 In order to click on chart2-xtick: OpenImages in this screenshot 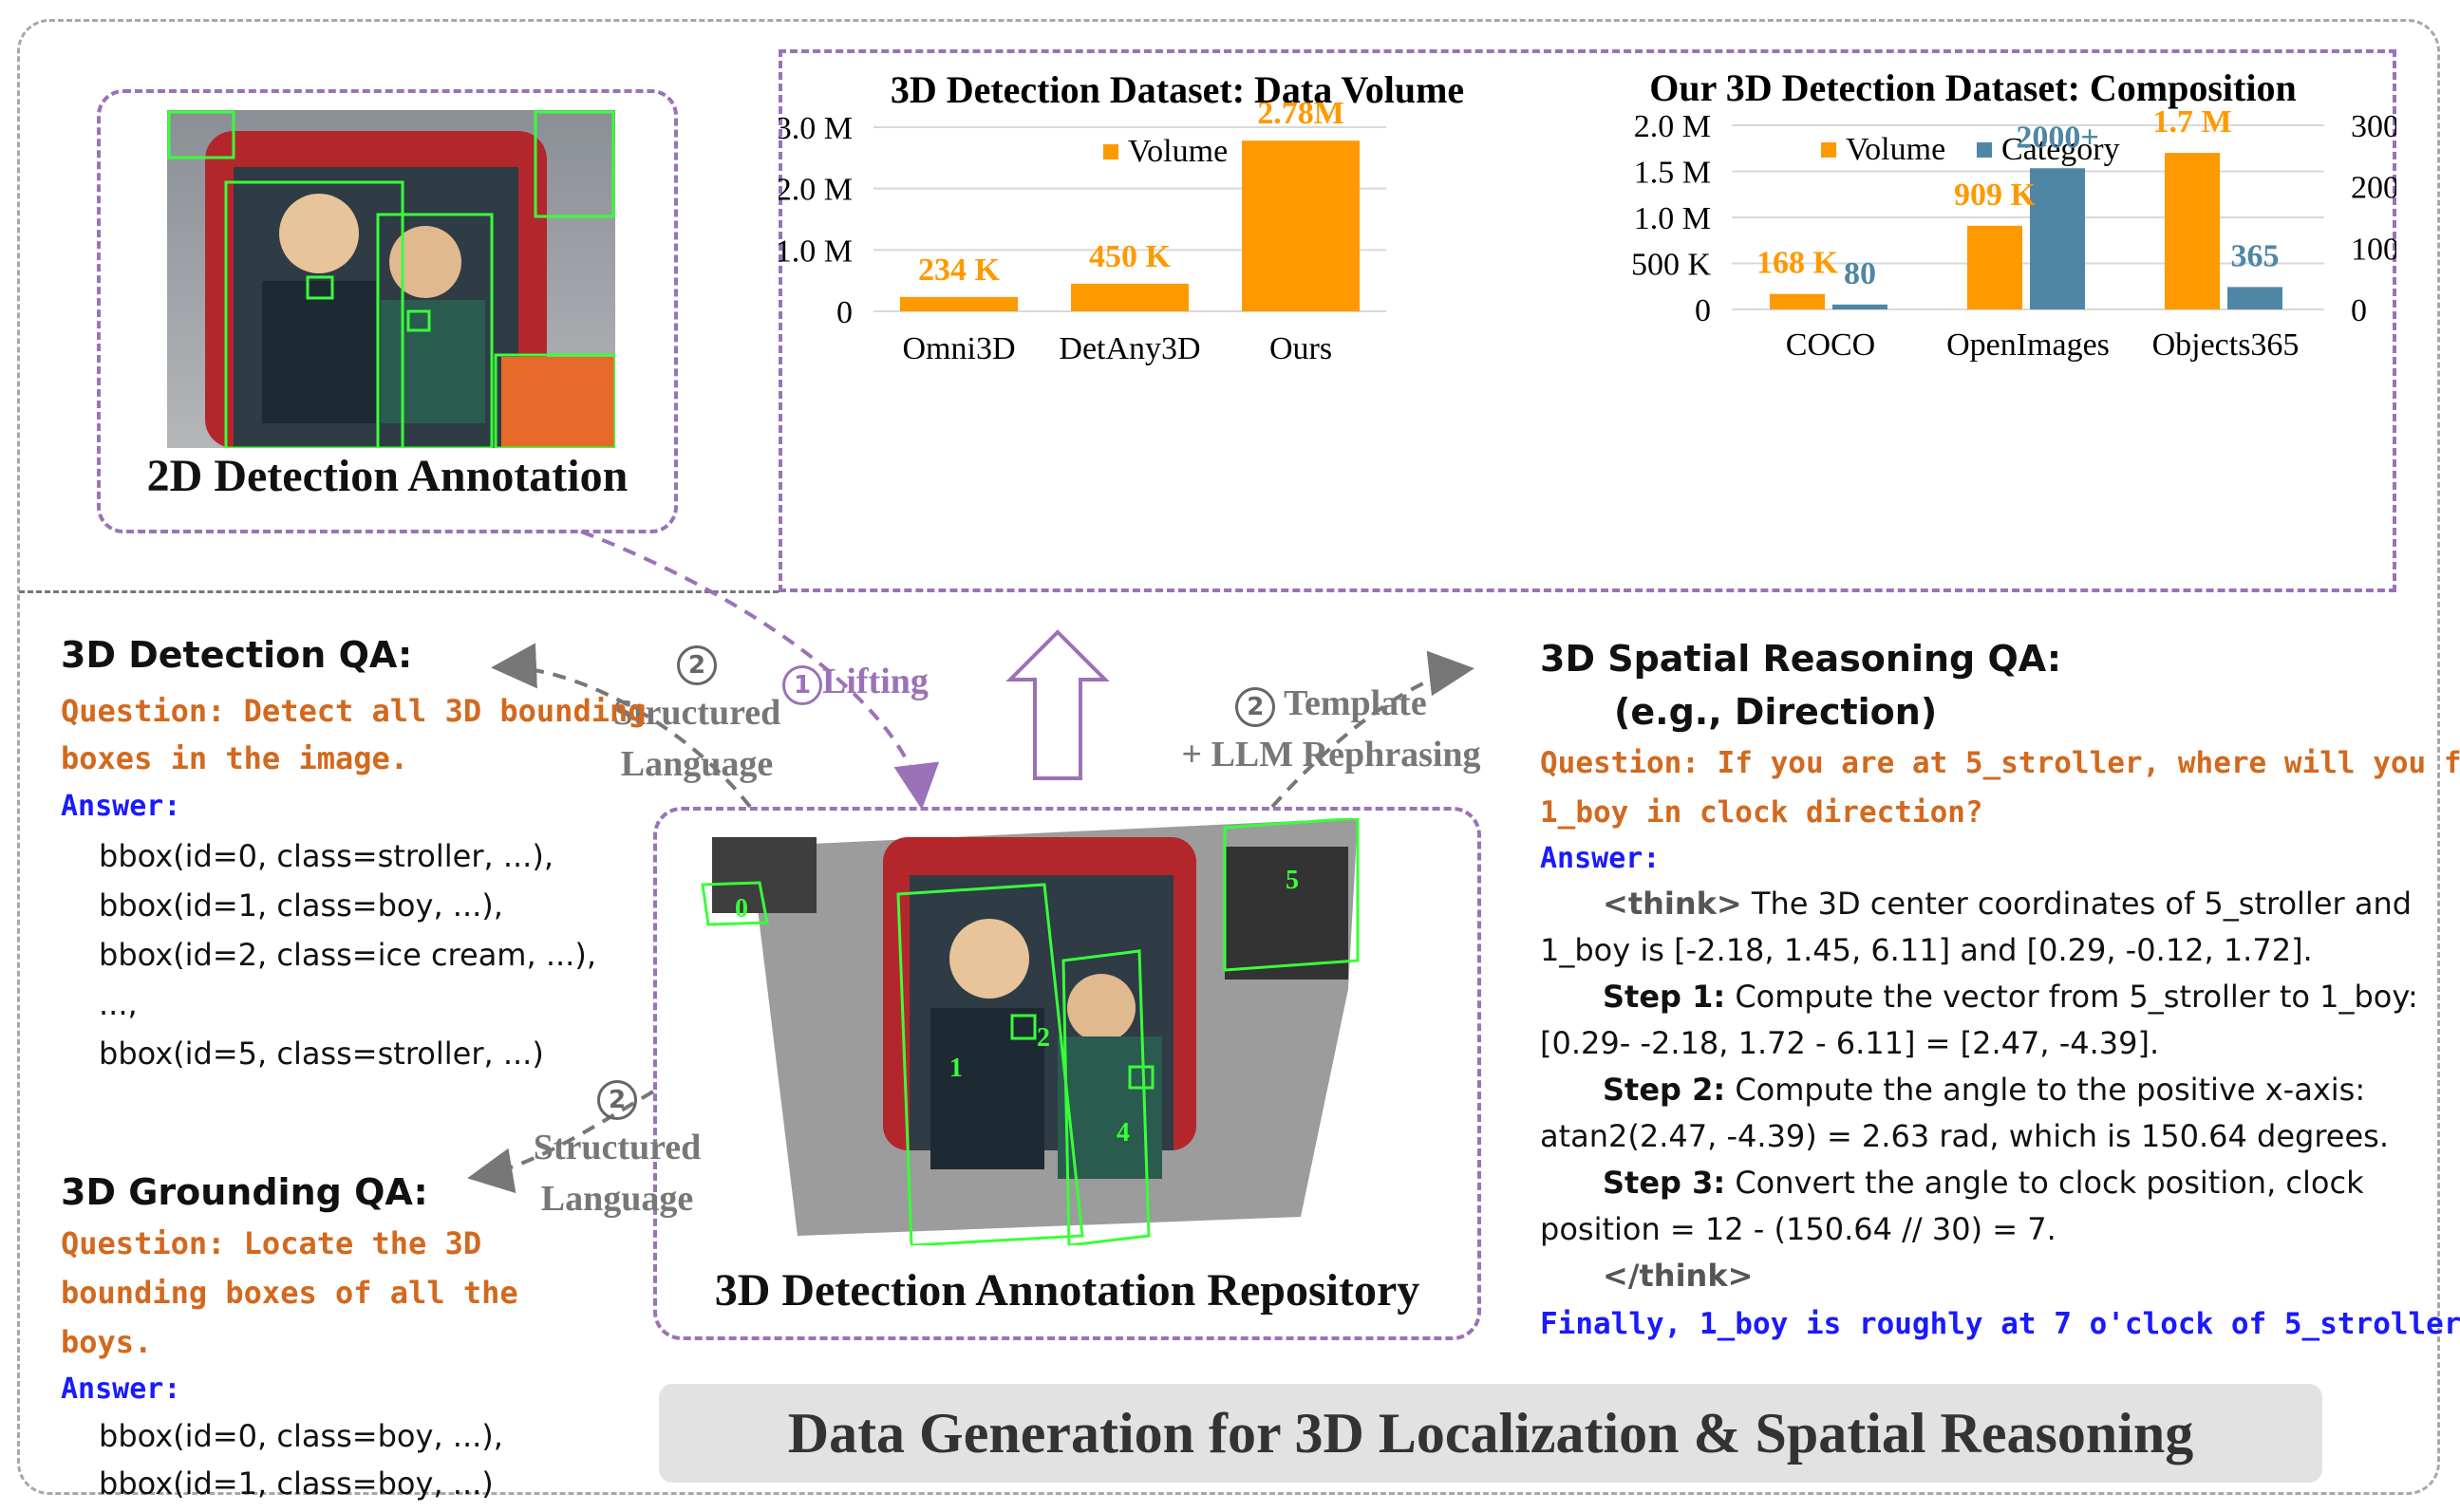, I will do `click(2028, 345)`.